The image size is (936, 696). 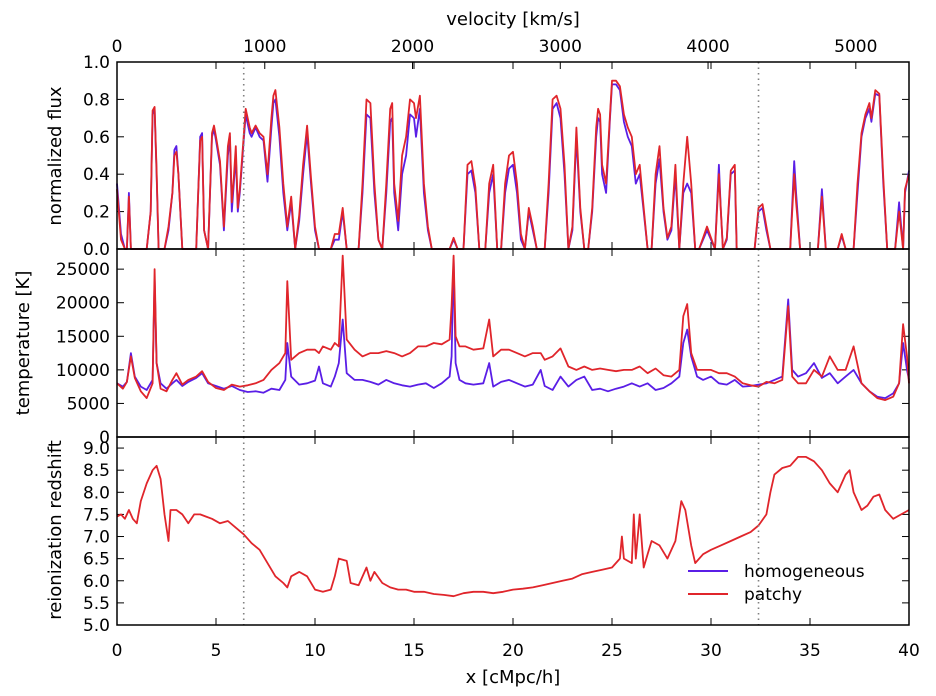 What do you see at coordinates (96, 626) in the screenshot?
I see `reionization-ytick-label: 5.0` at bounding box center [96, 626].